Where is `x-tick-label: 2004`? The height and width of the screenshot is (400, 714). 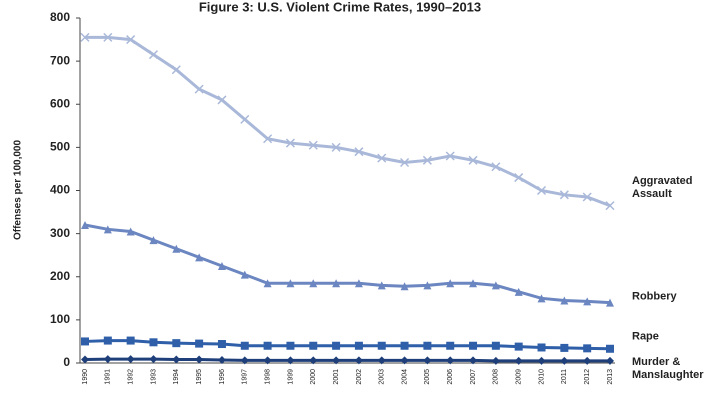
x-tick-label: 2004 is located at coordinates (404, 377).